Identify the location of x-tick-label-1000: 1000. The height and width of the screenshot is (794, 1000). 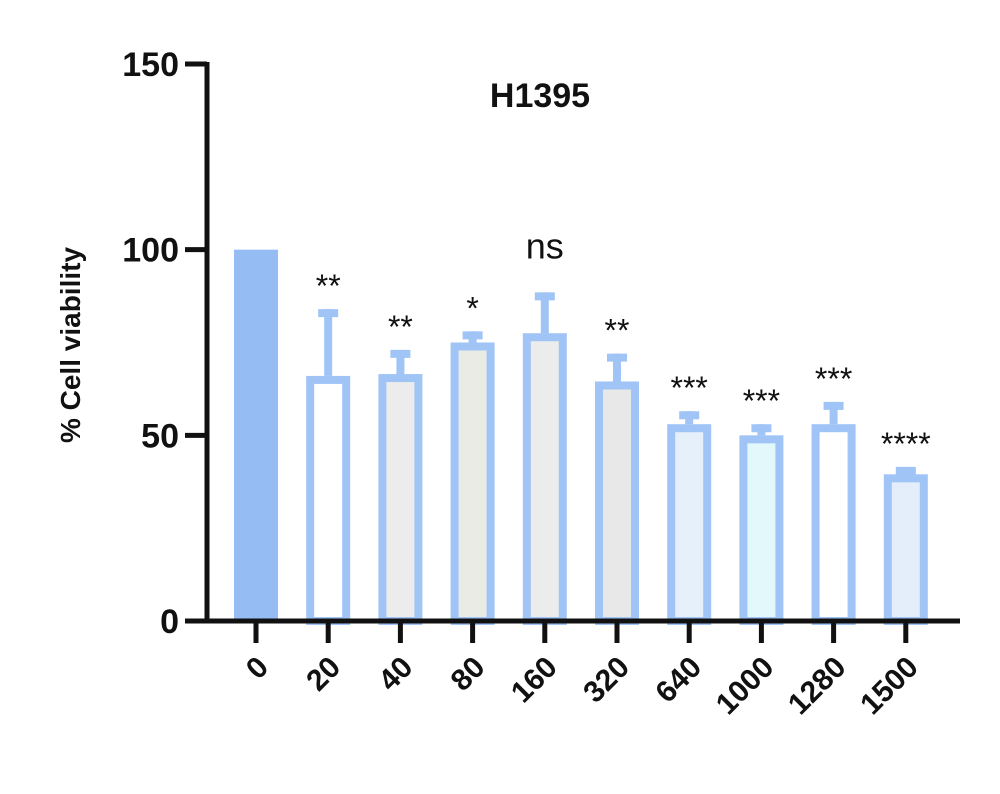
(745, 686).